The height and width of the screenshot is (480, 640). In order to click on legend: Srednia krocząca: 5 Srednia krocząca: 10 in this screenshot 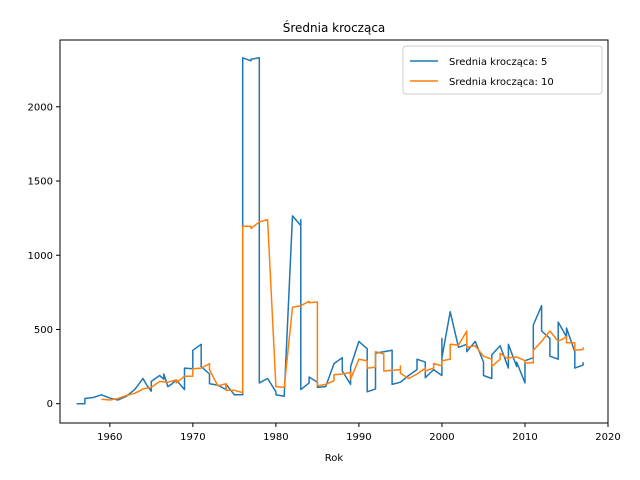, I will do `click(502, 70)`.